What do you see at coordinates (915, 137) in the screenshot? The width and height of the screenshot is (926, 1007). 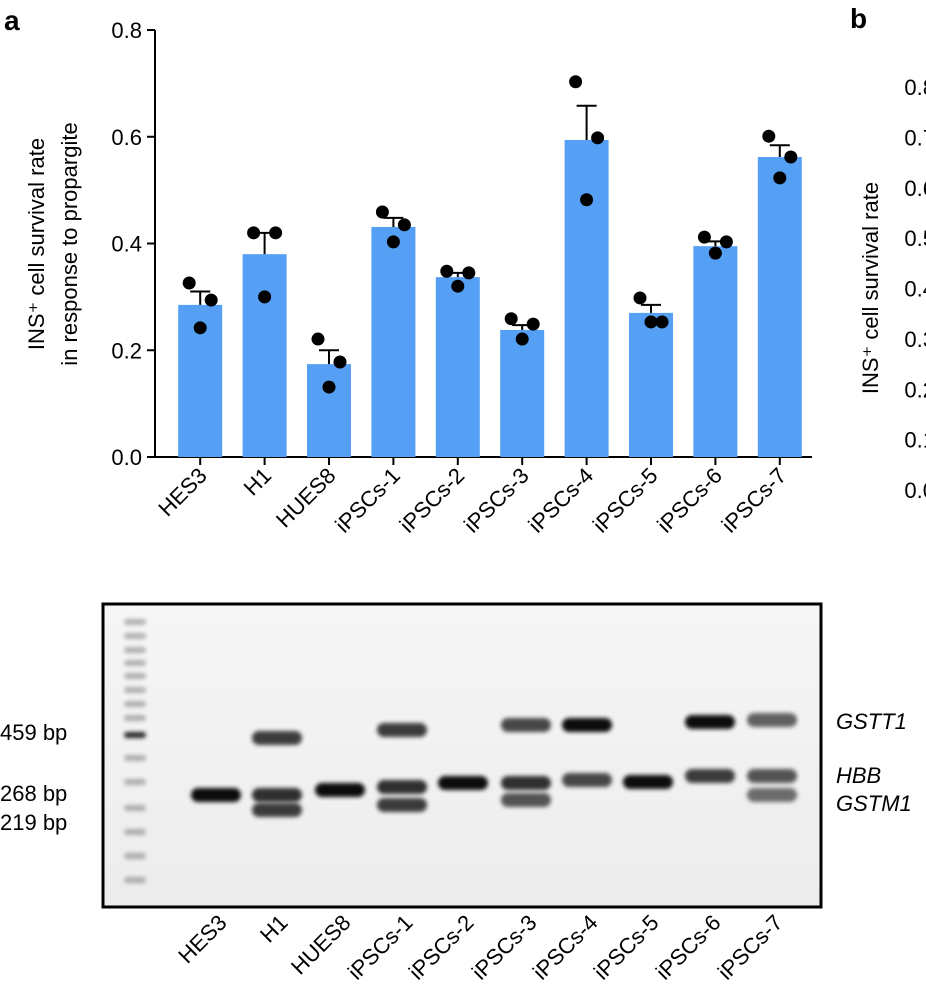 I see `y-tick-label: 0.7` at bounding box center [915, 137].